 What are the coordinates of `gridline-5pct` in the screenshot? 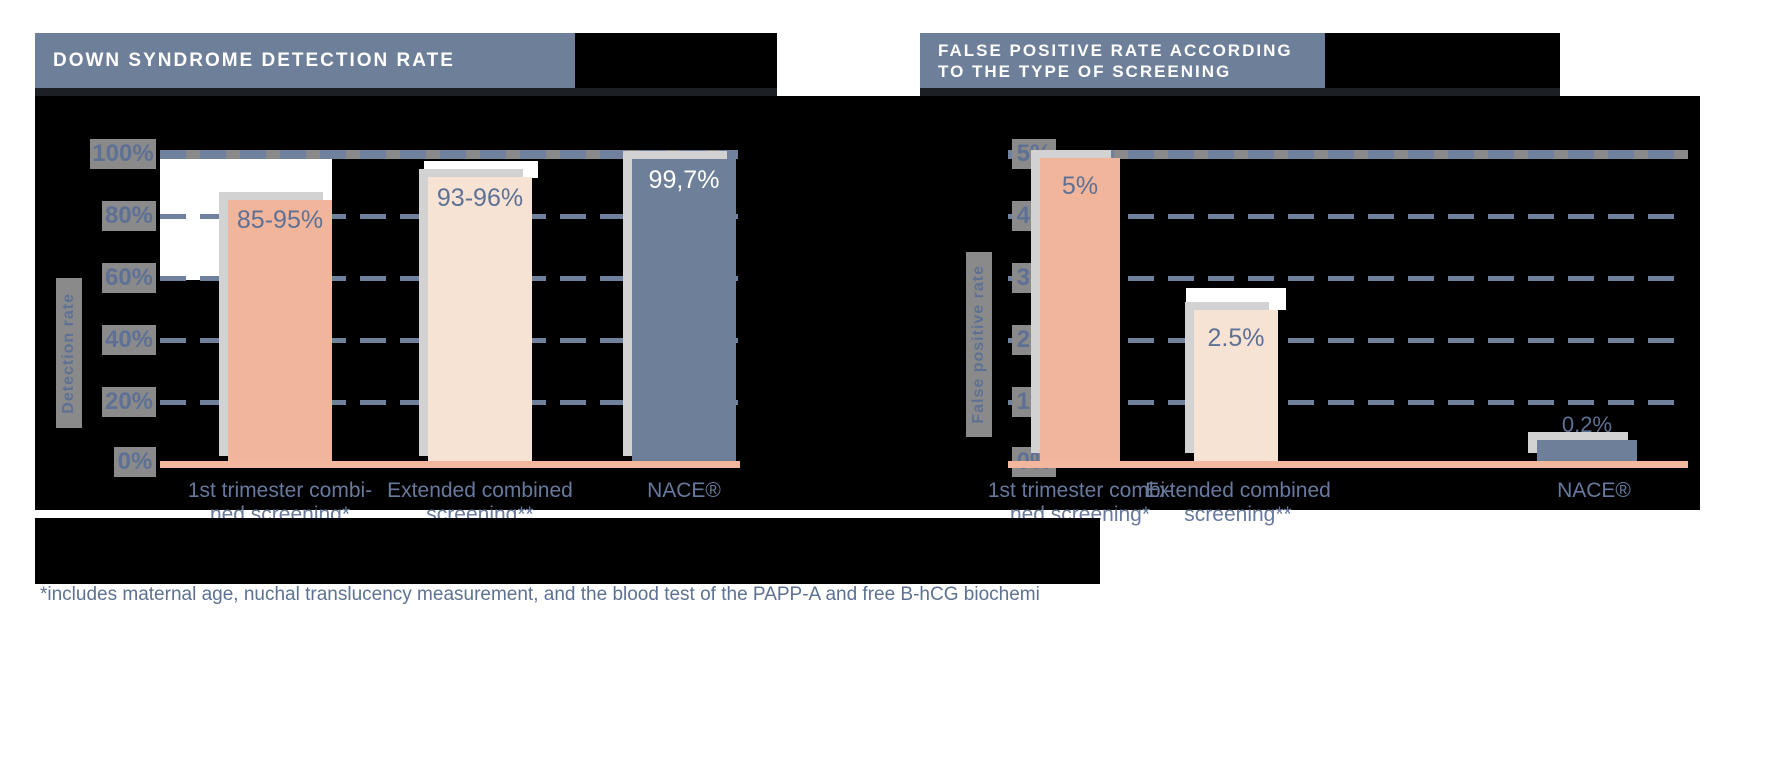 It's located at (1348, 154).